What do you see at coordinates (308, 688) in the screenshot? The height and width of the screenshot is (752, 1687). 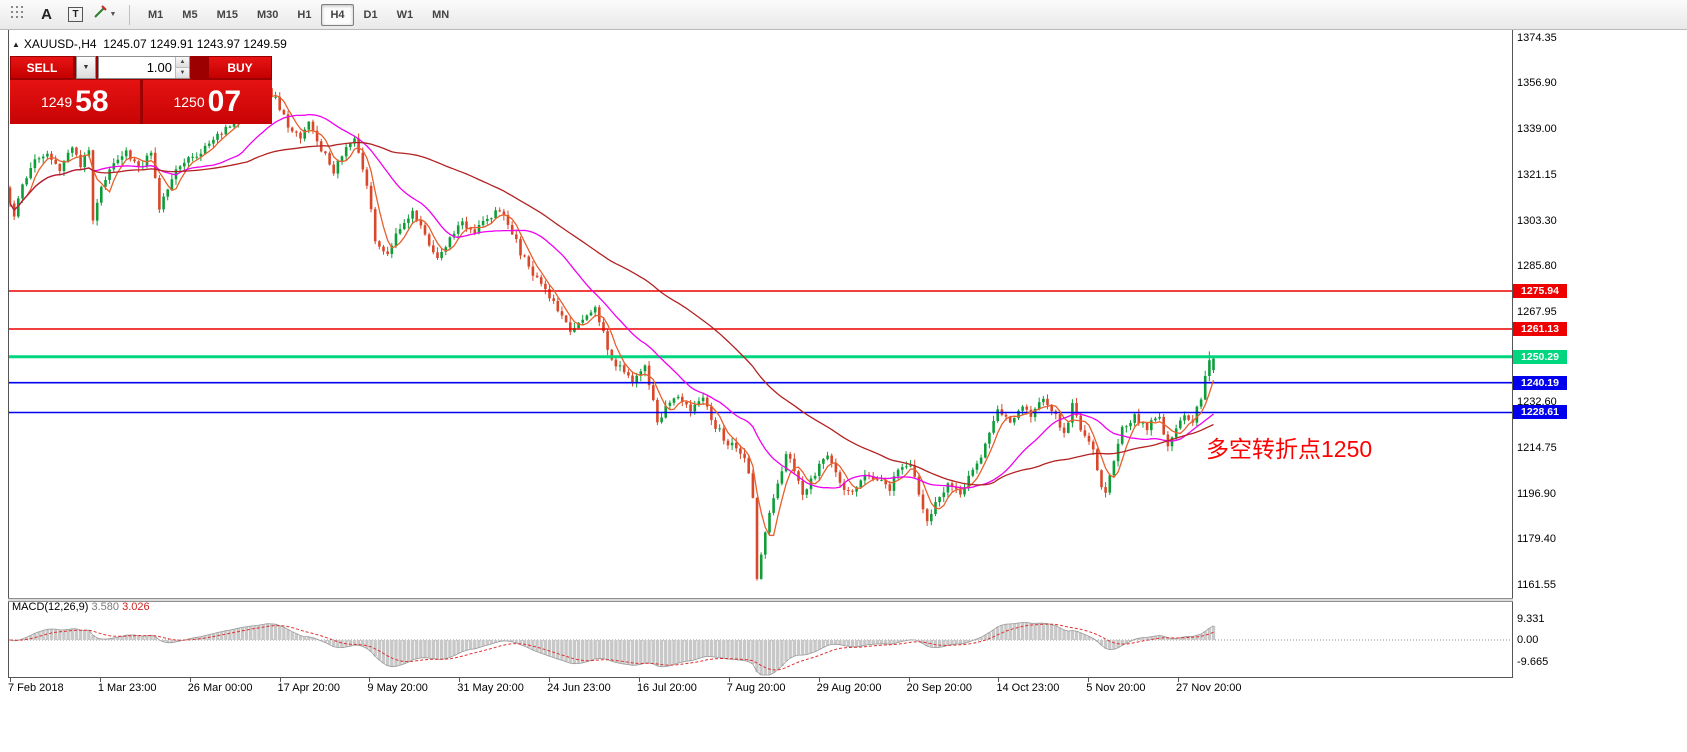 I see `time-axis-label: 17 Apr 20:00` at bounding box center [308, 688].